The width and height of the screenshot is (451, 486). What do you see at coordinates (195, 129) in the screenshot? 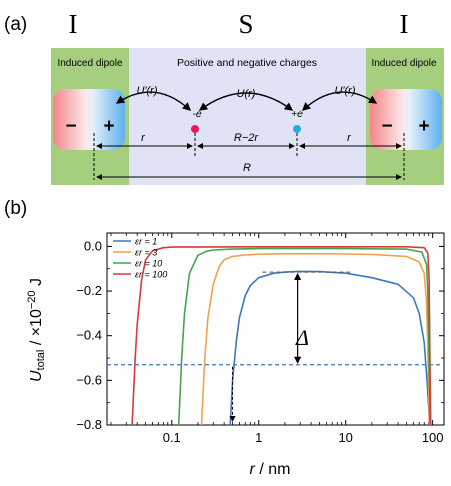
I see `negative-charge-dot` at bounding box center [195, 129].